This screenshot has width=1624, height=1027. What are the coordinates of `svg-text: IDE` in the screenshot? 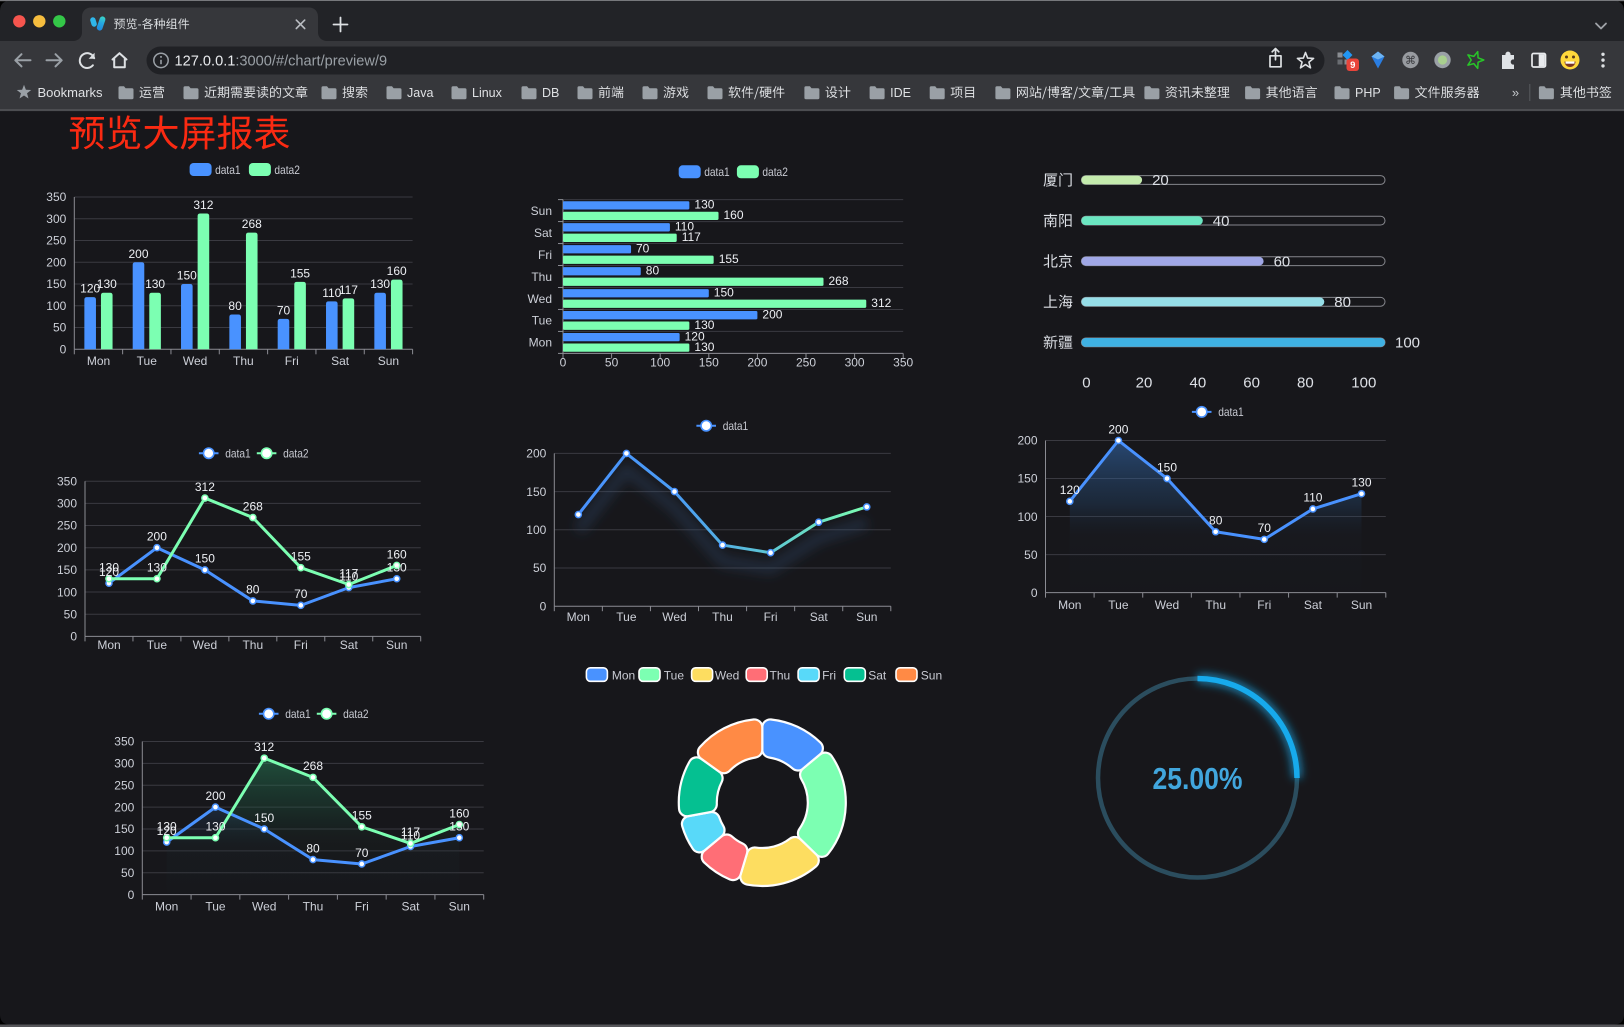 It's located at (900, 93).